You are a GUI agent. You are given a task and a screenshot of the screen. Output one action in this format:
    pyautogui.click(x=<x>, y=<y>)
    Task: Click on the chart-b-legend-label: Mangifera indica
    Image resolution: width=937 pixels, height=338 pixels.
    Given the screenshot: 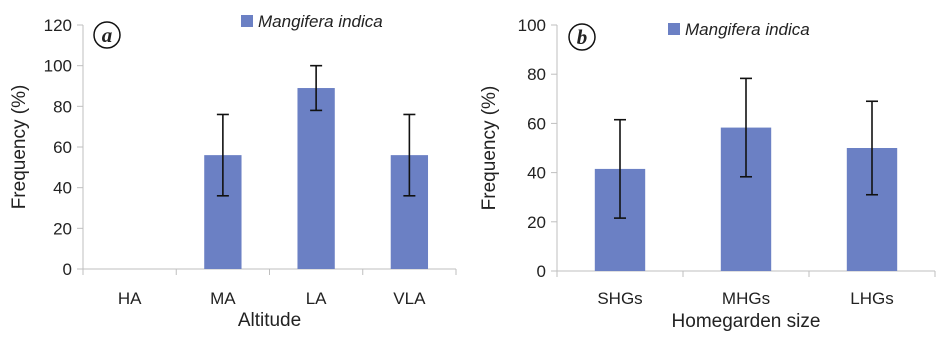 What is the action you would take?
    pyautogui.click(x=747, y=29)
    